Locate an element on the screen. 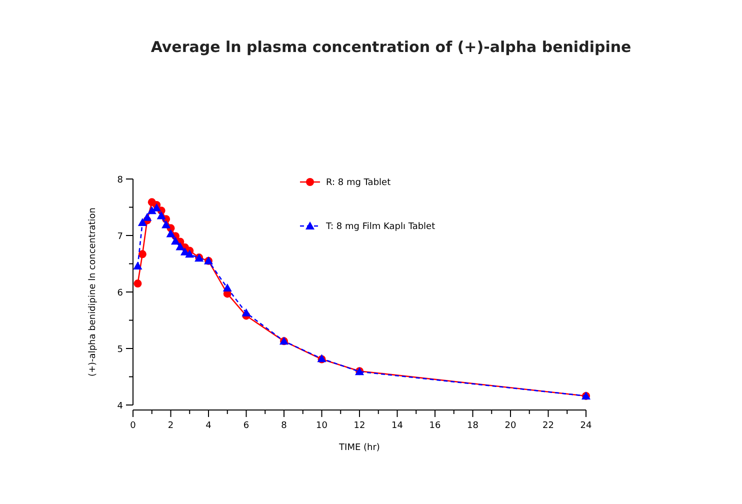 This screenshot has width=742, height=504. y-tick-label: 8 is located at coordinates (120, 181).